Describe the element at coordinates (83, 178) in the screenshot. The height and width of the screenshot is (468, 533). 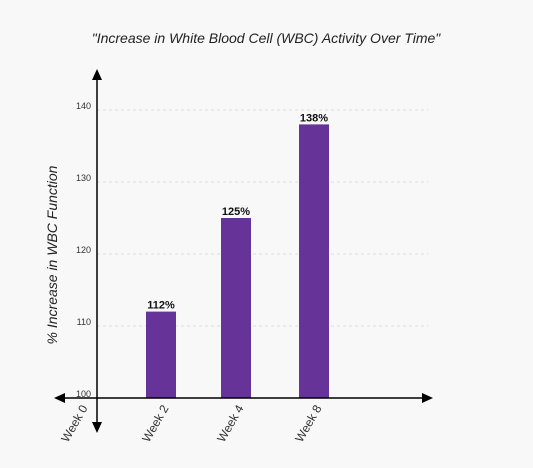
I see `y-tick-label: 130` at that location.